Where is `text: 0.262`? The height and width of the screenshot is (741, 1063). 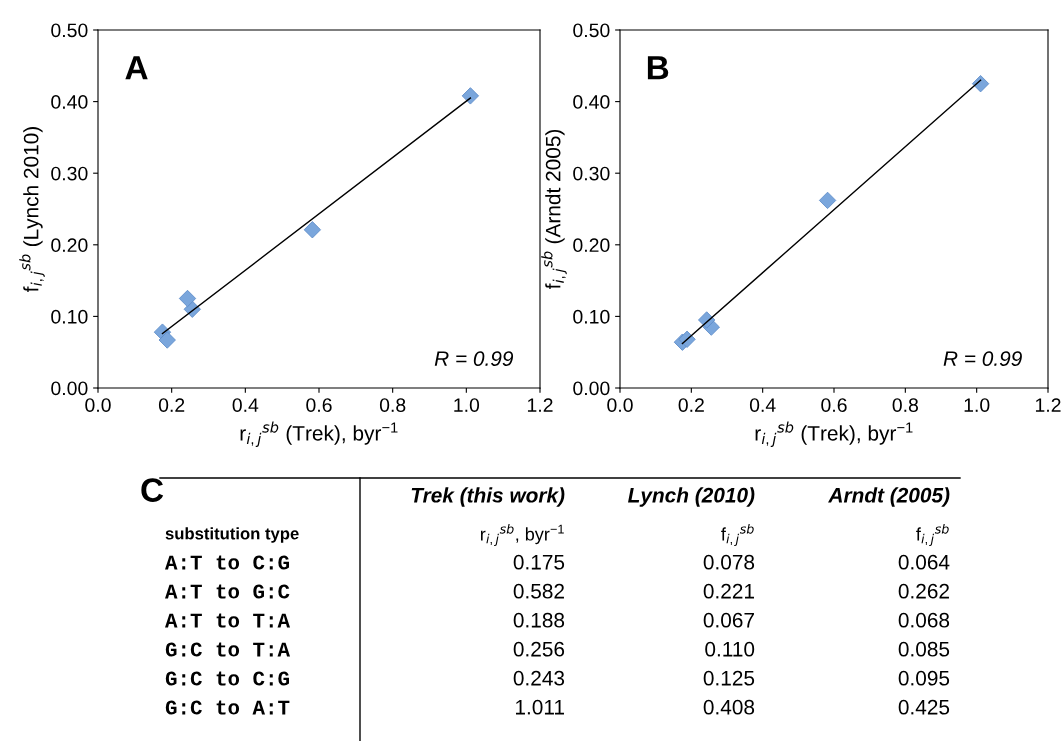
text: 0.262 is located at coordinates (923, 591).